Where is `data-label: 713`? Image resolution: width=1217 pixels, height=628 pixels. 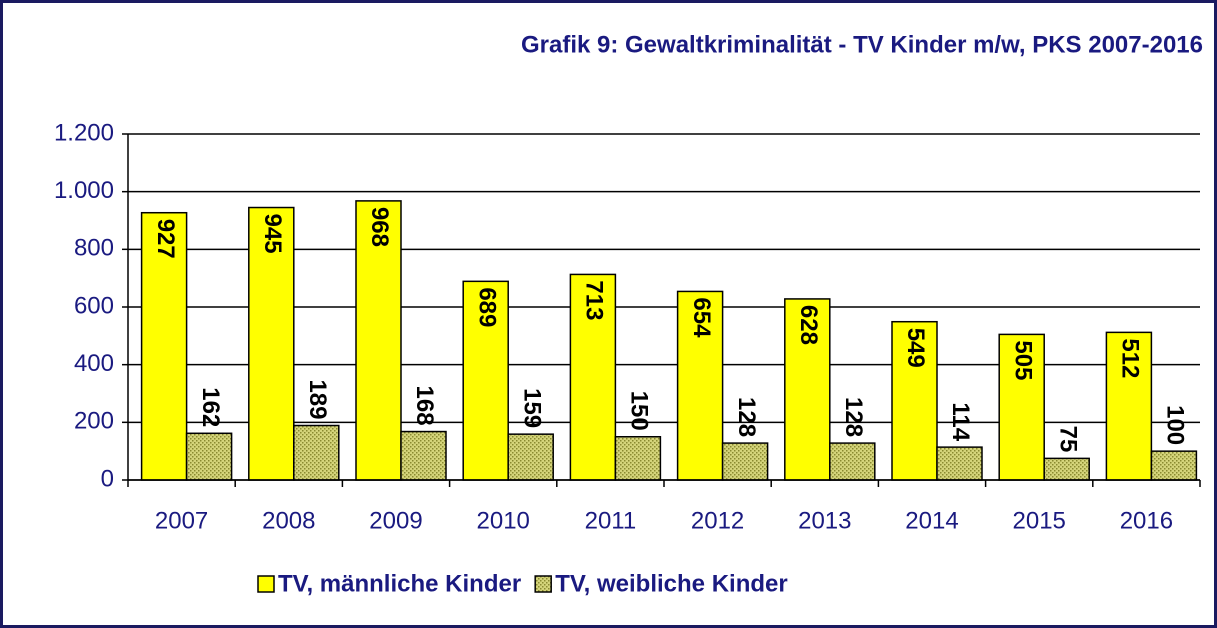
data-label: 713 is located at coordinates (594, 300).